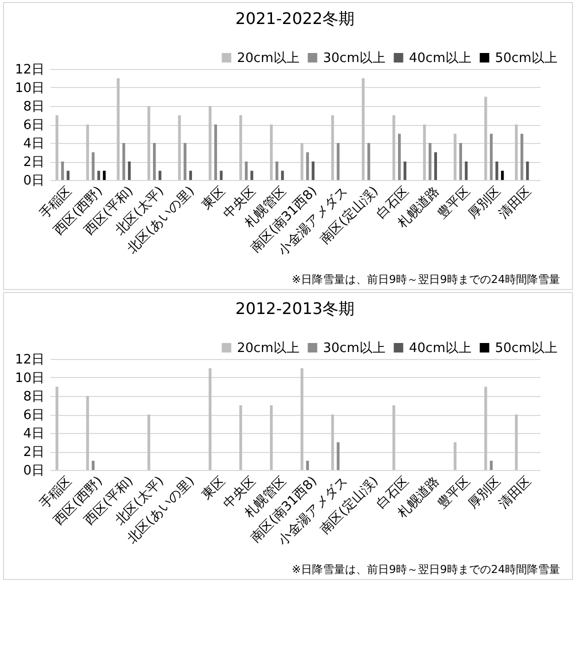  Describe the element at coordinates (295, 308) in the screenshot. I see `chart-title: 2012-2013冬期` at that location.